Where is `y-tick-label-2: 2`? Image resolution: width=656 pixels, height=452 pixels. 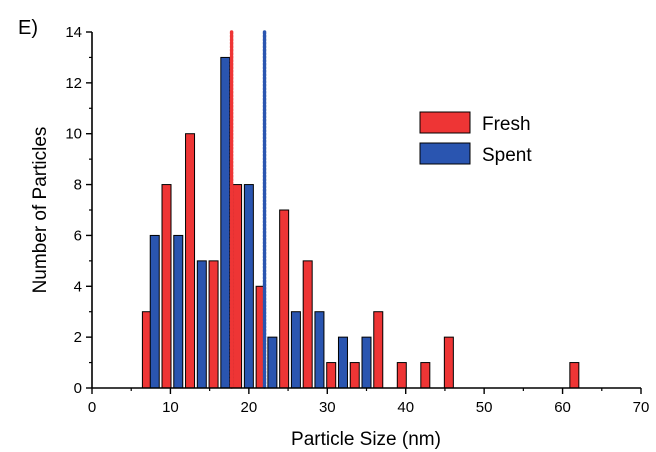 y-tick-label-2: 2 is located at coordinates (78, 337).